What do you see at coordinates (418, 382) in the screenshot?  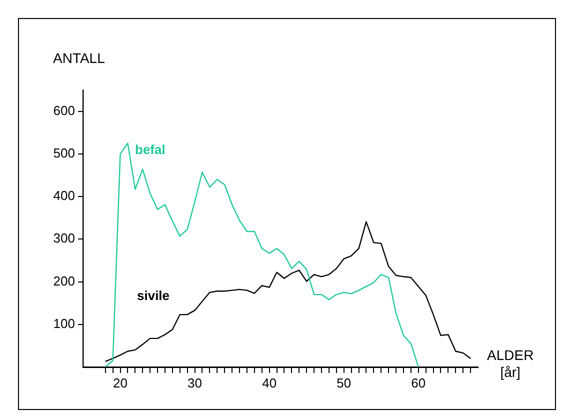 I see `x-tick-label: 60` at bounding box center [418, 382].